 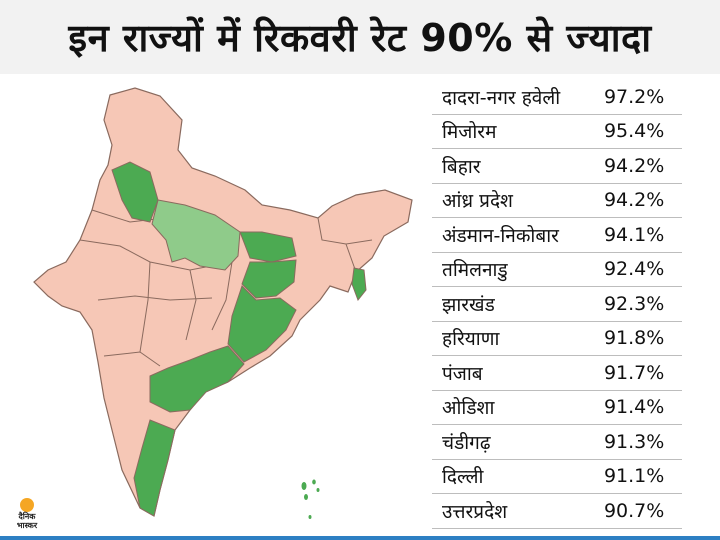 I want to click on row-recovery-rate: 91.8%, so click(x=634, y=338).